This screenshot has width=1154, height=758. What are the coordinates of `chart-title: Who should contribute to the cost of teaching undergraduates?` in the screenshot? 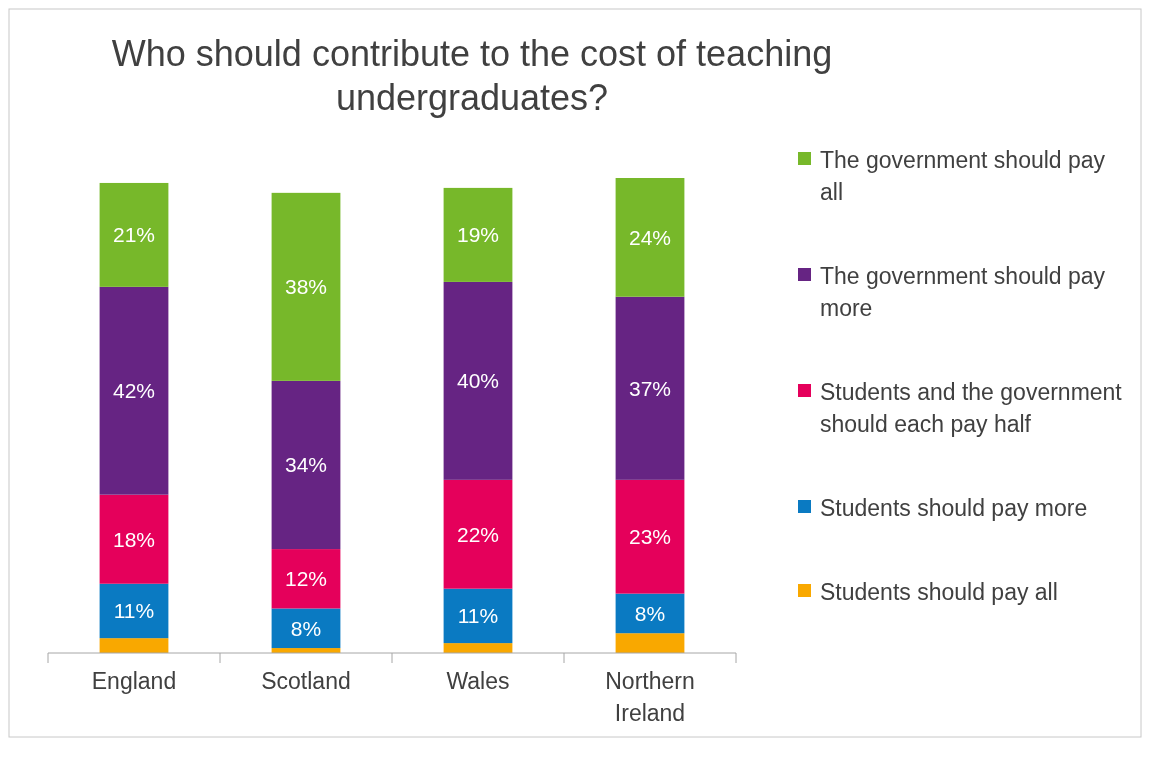 It's located at (472, 75).